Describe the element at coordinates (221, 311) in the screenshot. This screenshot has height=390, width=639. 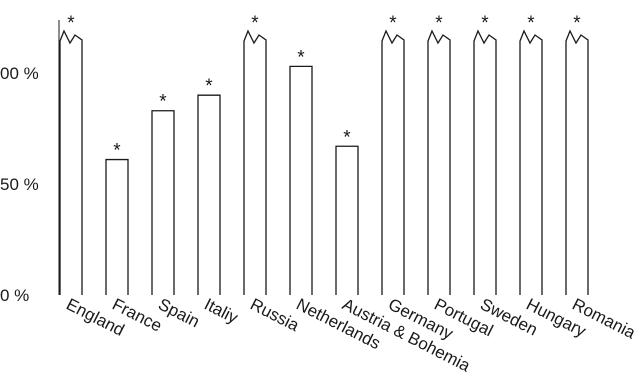
I see `x-tick-label: Italiy` at that location.